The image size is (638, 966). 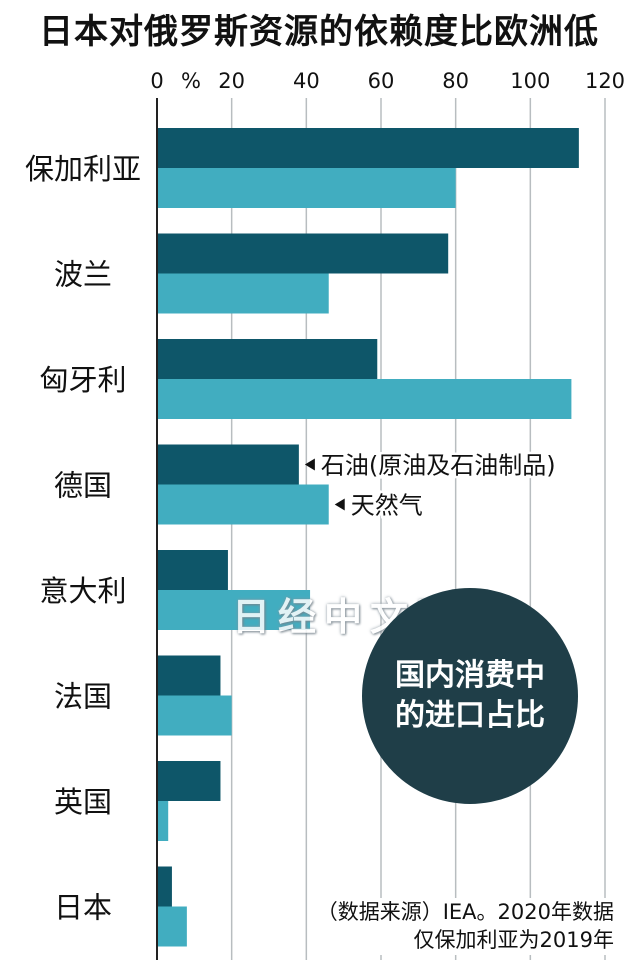 I want to click on source-line-1: （数据来源）IEA。2020年数据, so click(x=465, y=912).